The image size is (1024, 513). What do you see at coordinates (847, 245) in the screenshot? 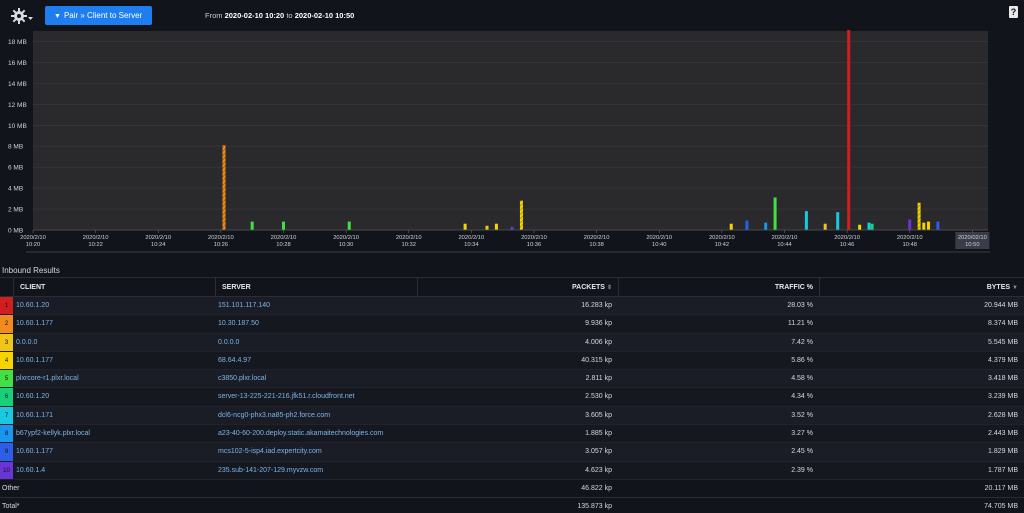
I see `x-tick-time: 10:46` at bounding box center [847, 245].